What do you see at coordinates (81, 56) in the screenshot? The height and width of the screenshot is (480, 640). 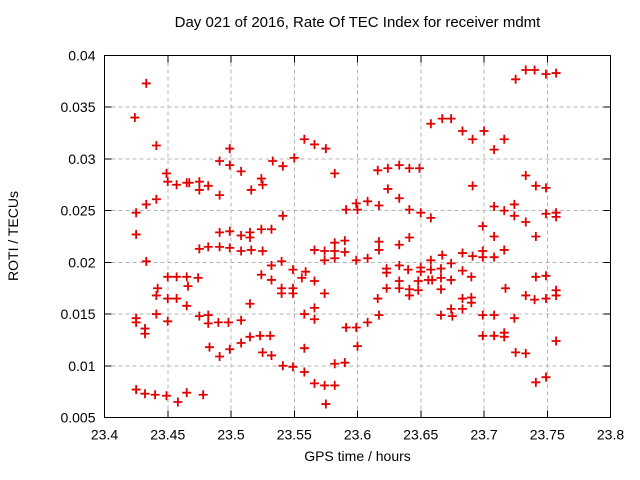 I see `y-tick-label: 0.04` at bounding box center [81, 56].